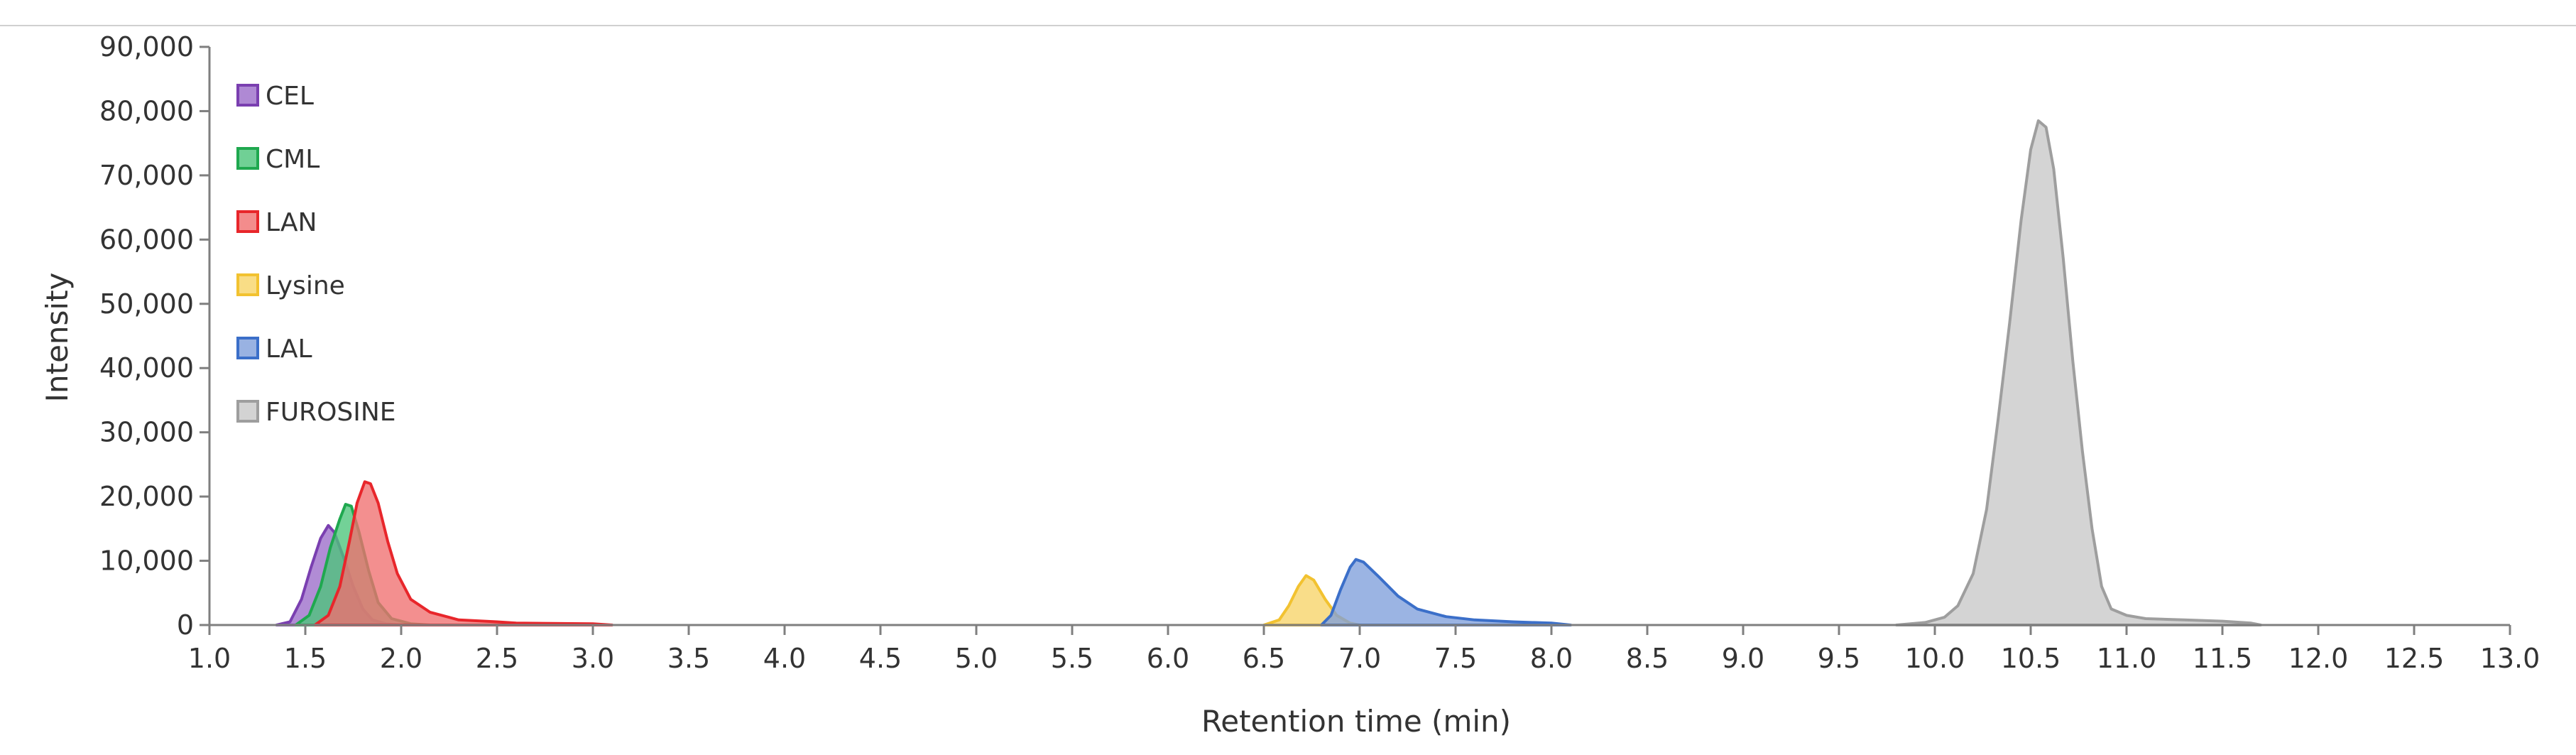  What do you see at coordinates (146, 496) in the screenshot?
I see `y-tick-label: 20,000` at bounding box center [146, 496].